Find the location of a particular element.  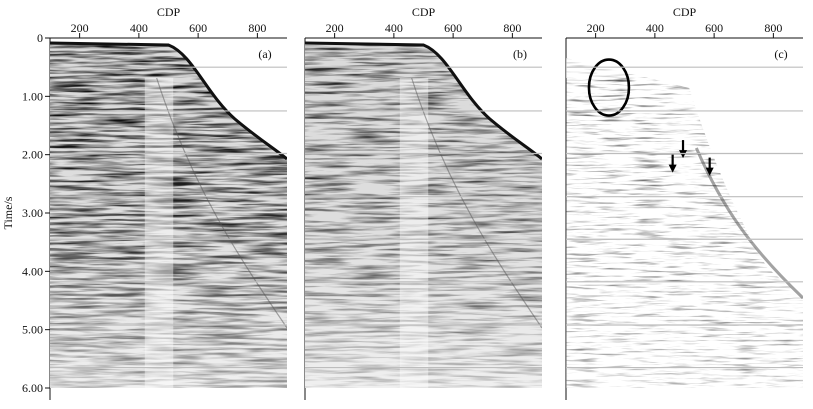

y-tick-label: 6.00 is located at coordinates (32, 388).